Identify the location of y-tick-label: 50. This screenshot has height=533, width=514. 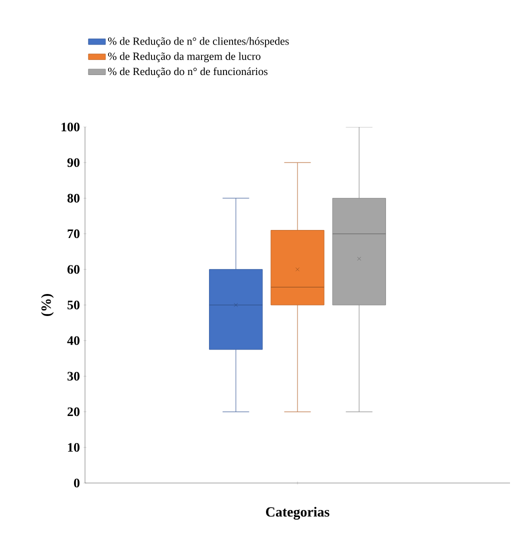
(74, 305).